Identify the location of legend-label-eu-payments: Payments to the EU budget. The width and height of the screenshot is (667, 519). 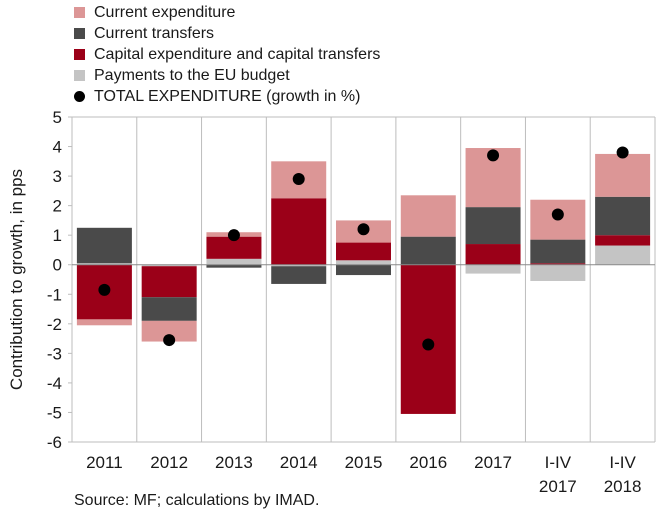
(192, 75).